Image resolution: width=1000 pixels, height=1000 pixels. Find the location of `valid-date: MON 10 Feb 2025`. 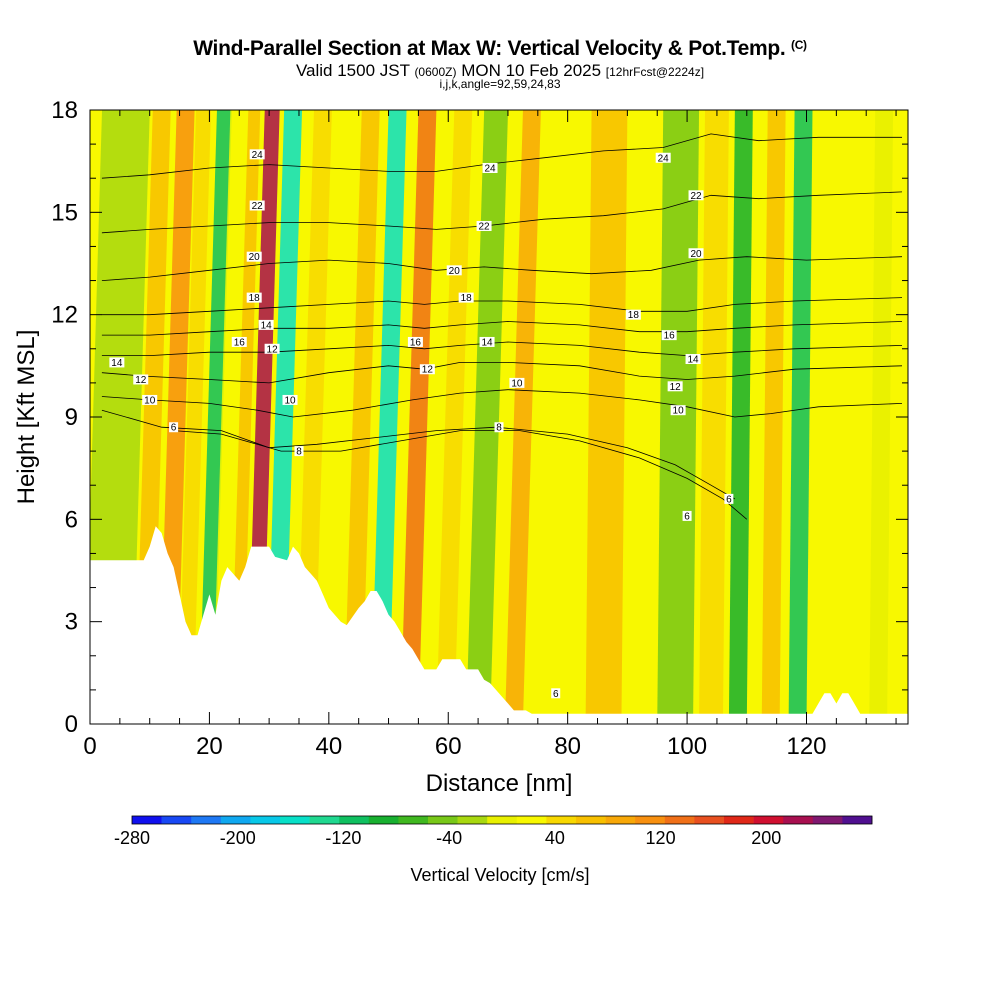

valid-date: MON 10 Feb 2025 is located at coordinates (531, 70).